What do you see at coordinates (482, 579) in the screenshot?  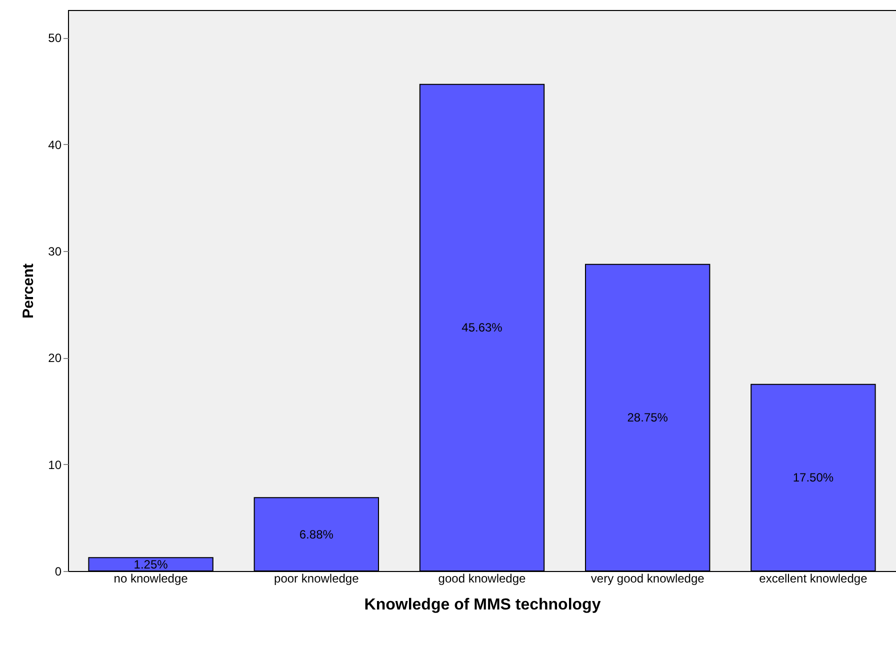 I see `x-tick-label: good knowledge` at bounding box center [482, 579].